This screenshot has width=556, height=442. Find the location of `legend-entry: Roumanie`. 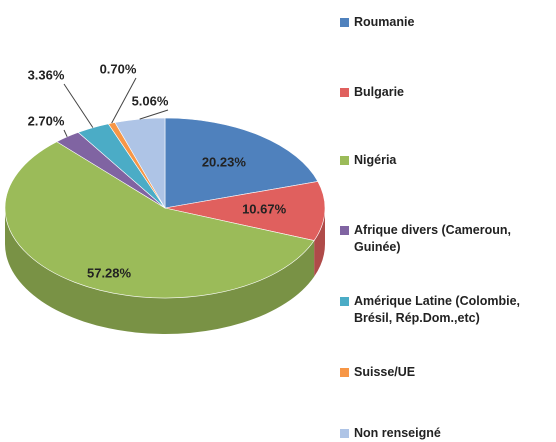

legend-entry: Roumanie is located at coordinates (447, 22).